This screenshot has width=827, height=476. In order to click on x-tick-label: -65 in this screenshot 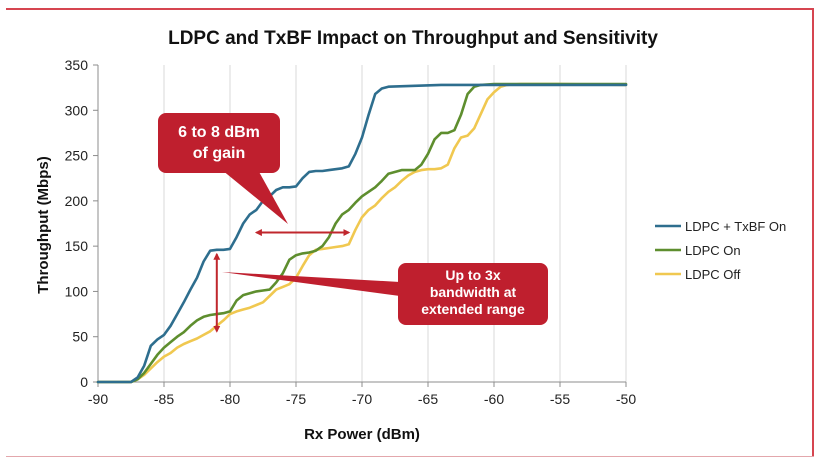, I will do `click(428, 399)`.